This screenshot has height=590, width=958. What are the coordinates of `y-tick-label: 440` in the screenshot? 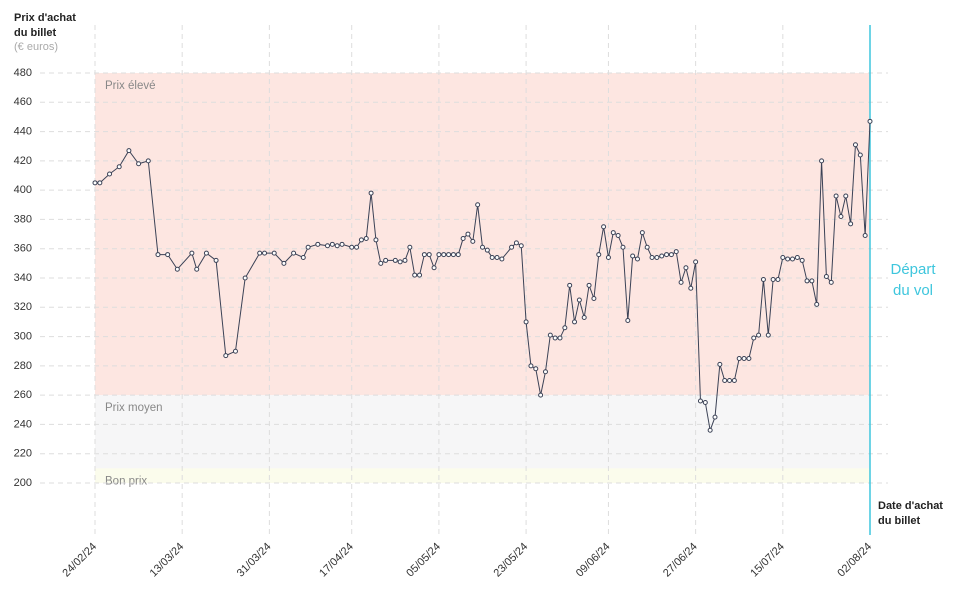 It's located at (23, 131).